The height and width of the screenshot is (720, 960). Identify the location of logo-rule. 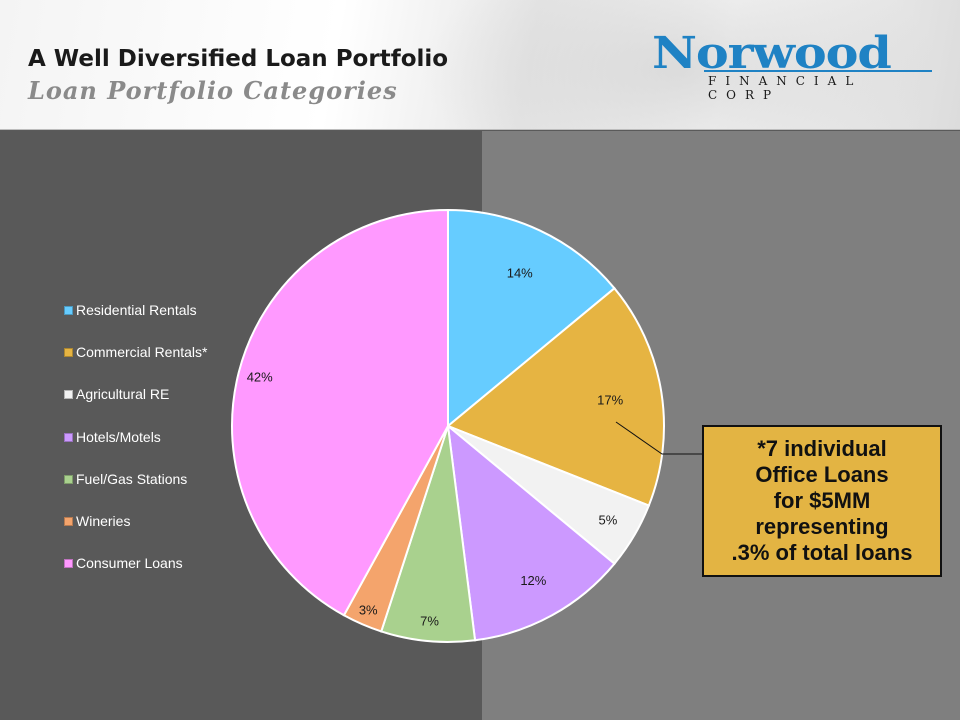
(818, 71).